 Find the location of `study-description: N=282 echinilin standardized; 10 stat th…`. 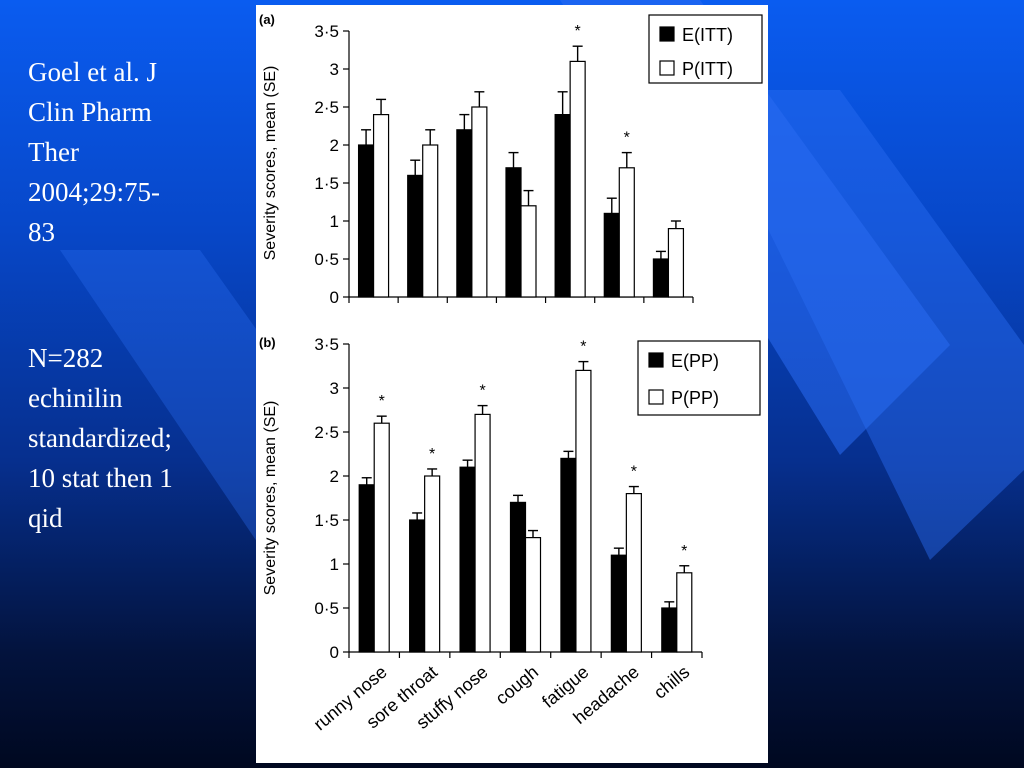

study-description: N=282 echinilin standardized; 10 stat th… is located at coordinates (140, 438).